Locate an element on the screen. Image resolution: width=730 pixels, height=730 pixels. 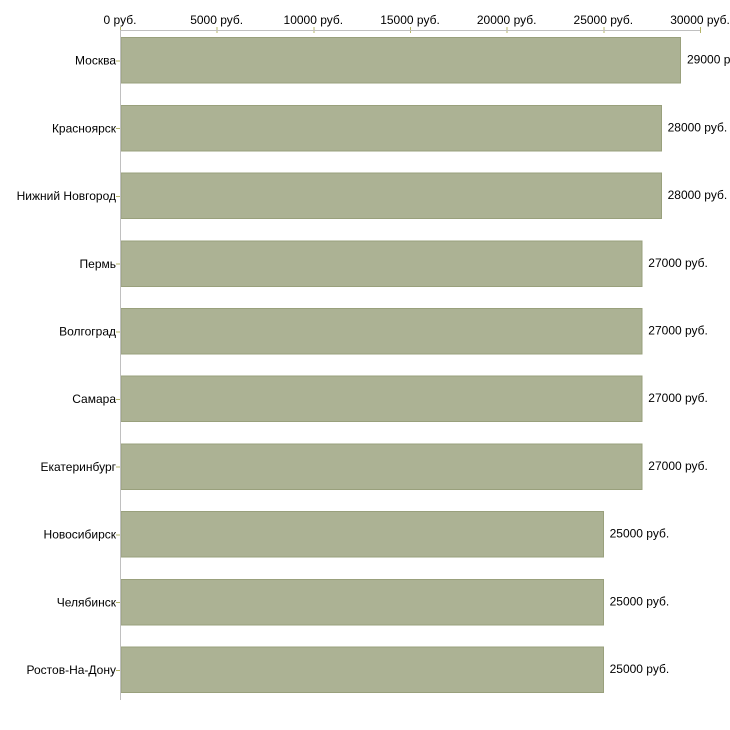
svg-text: Пермь is located at coordinates (98, 264).